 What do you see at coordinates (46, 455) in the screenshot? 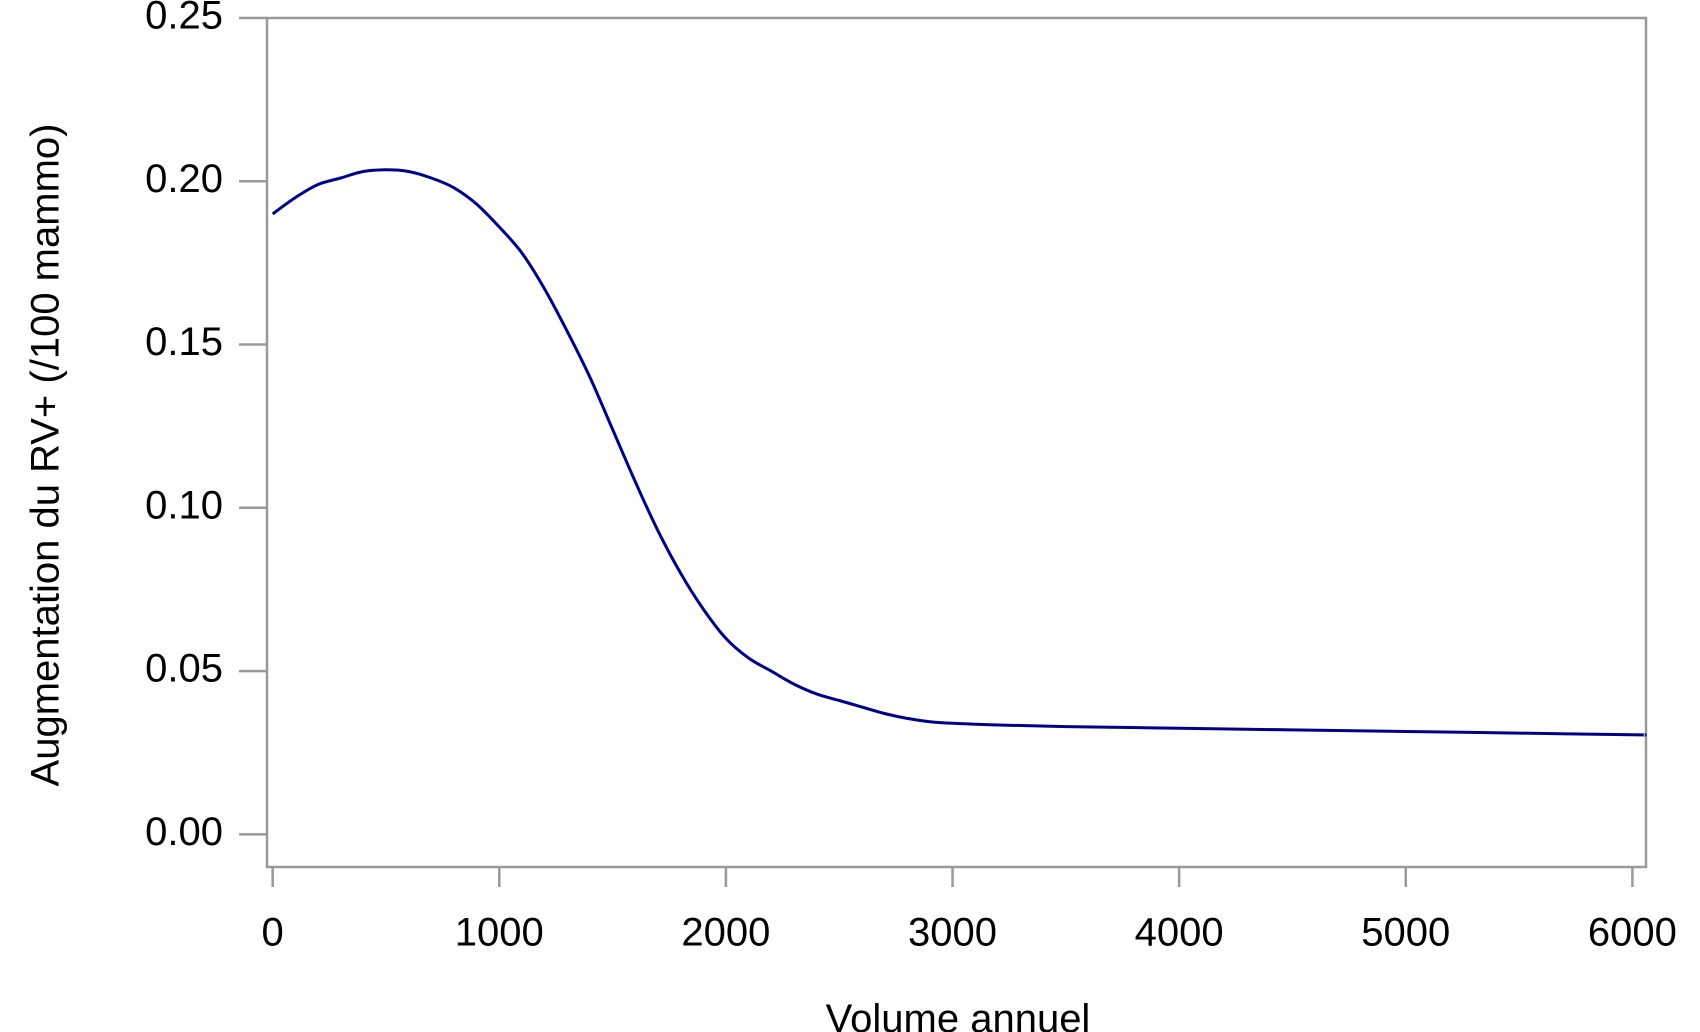
I see `y-axis-title: Augmentation du RV+ (/100 mammo)` at bounding box center [46, 455].